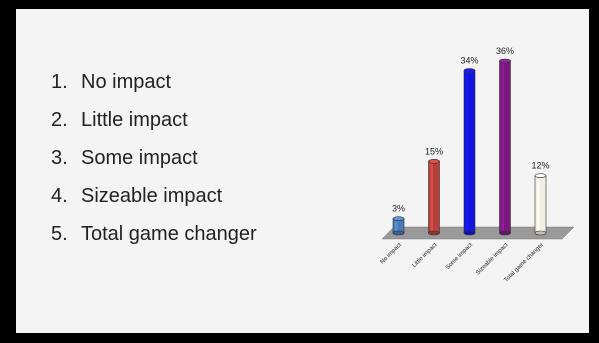  Describe the element at coordinates (139, 158) in the screenshot. I see `list-item-label: Some impact` at that location.